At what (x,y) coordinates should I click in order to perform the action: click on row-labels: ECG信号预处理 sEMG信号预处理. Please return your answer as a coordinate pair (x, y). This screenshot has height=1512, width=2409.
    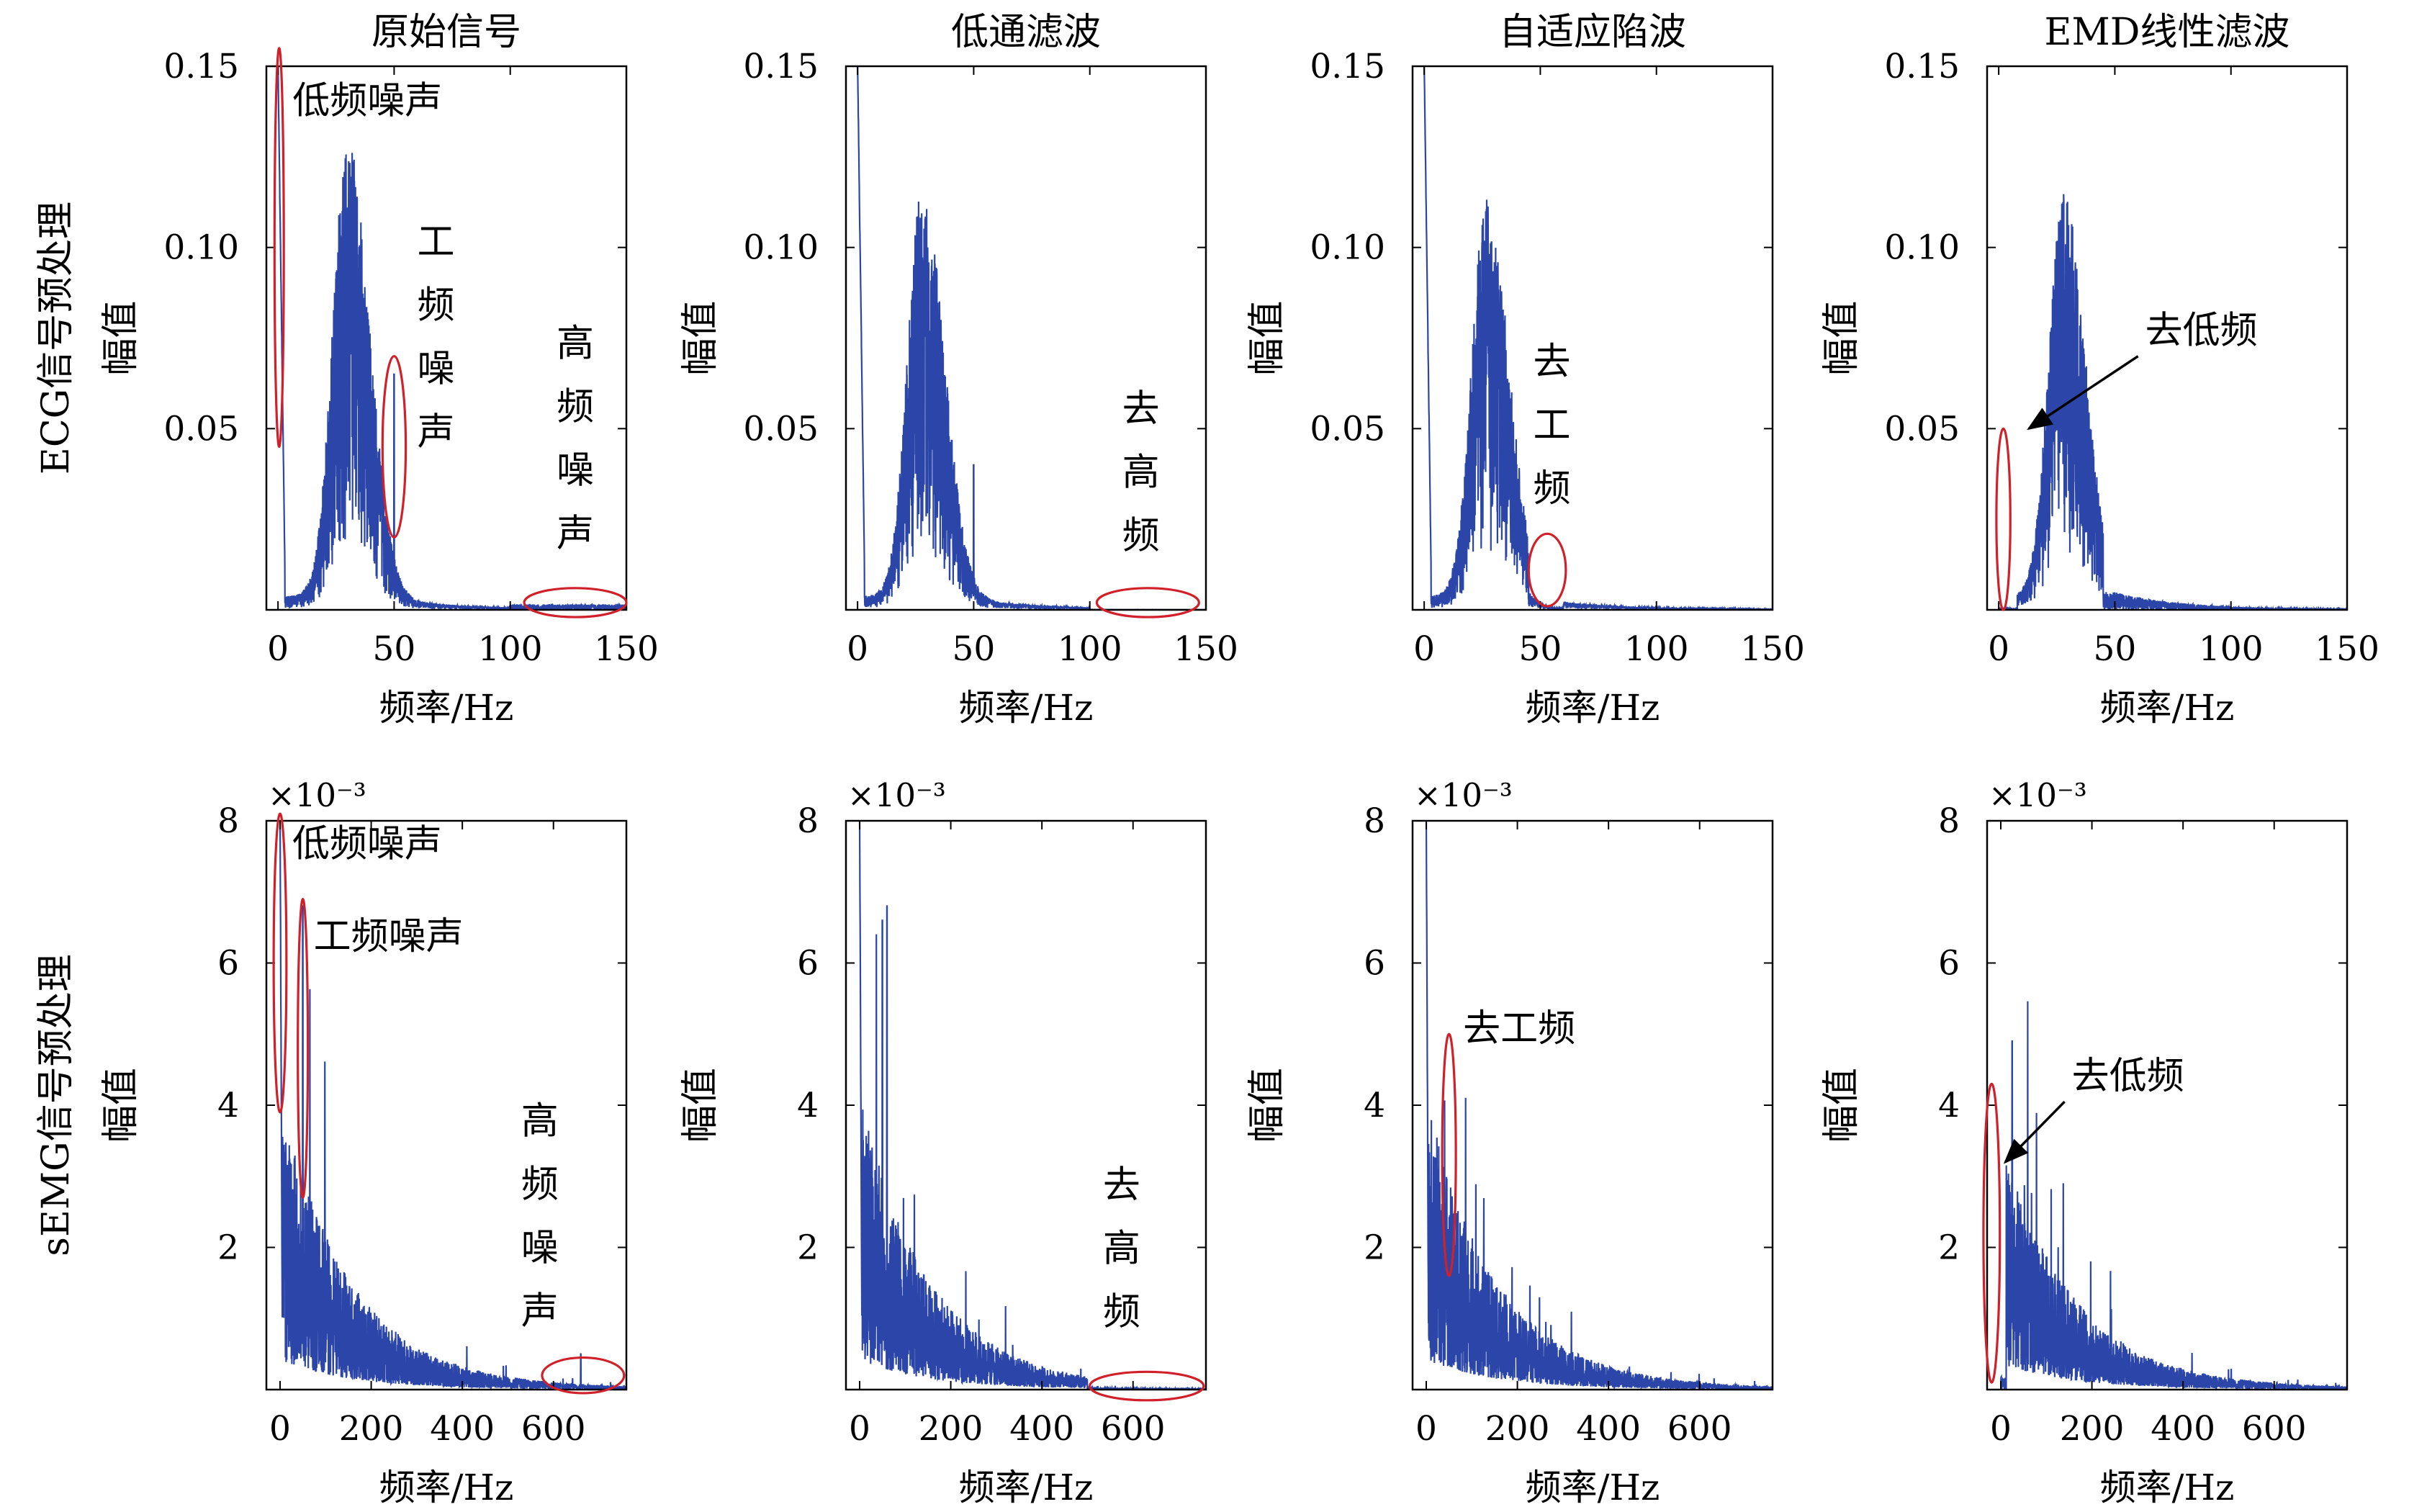
    Looking at the image, I should click on (57, 729).